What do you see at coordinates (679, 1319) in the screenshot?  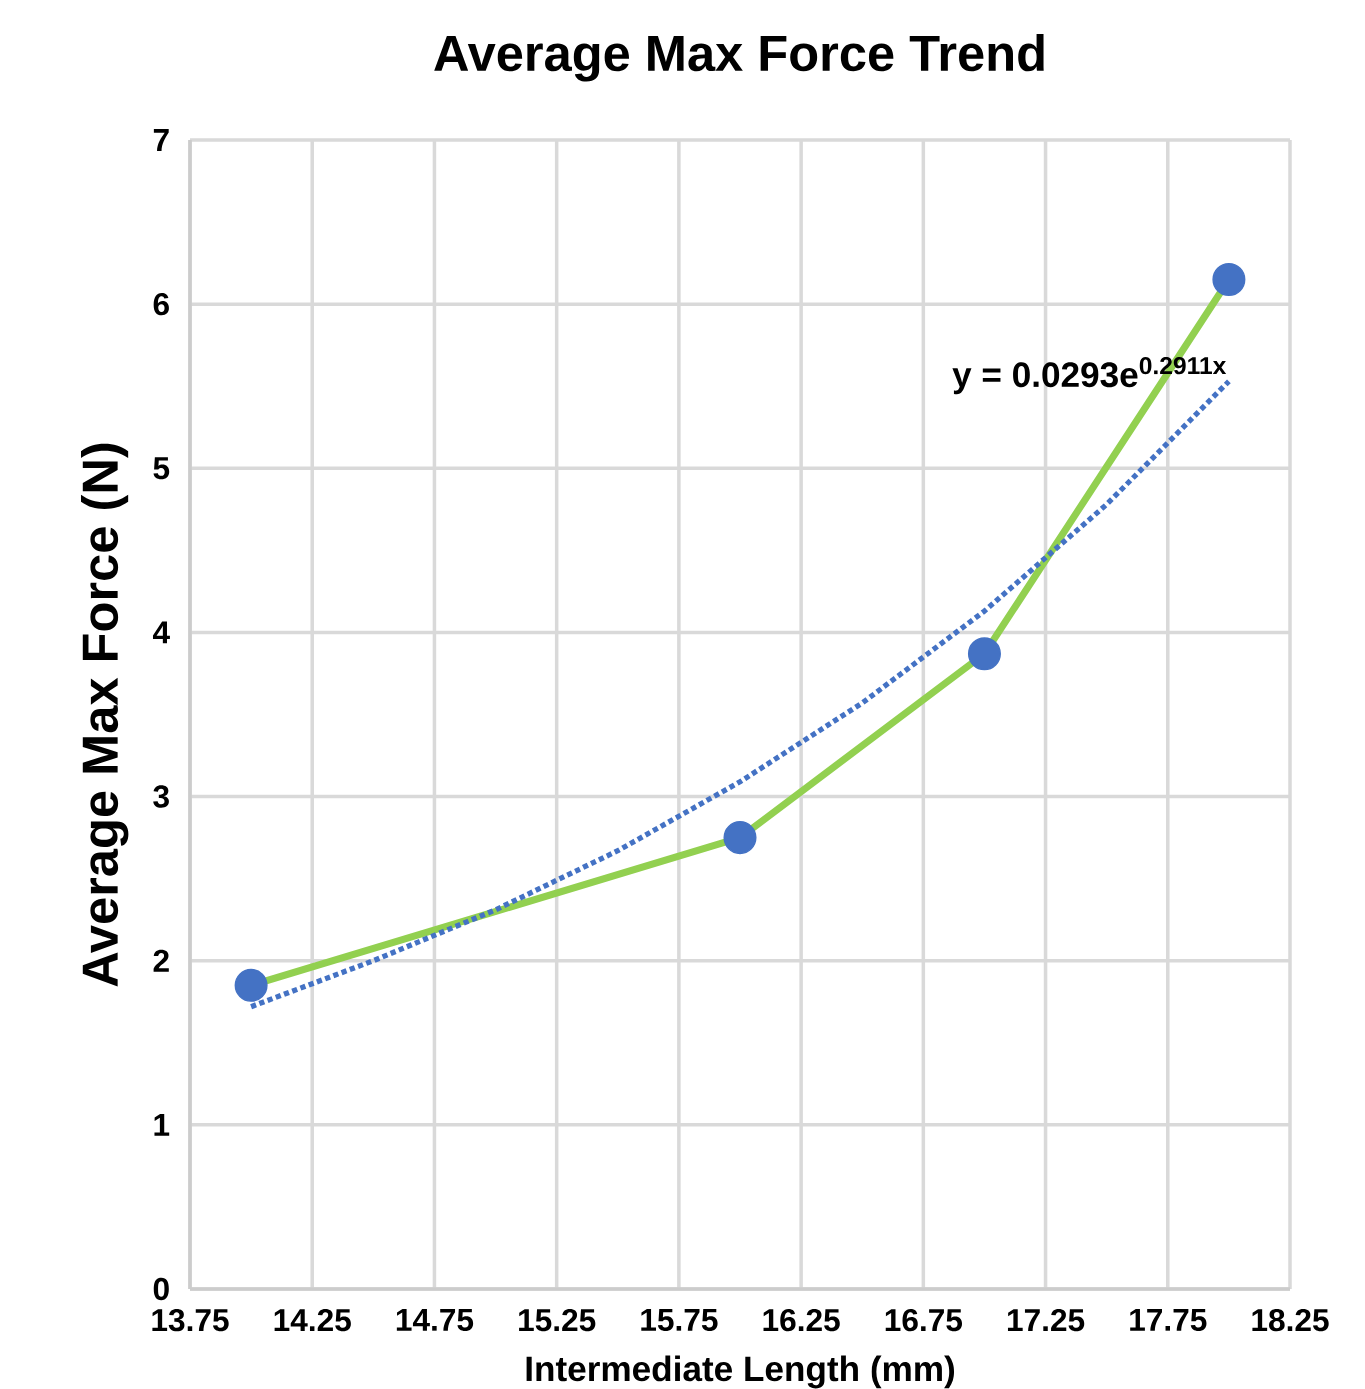 I see `x-tick-label: 15.75` at bounding box center [679, 1319].